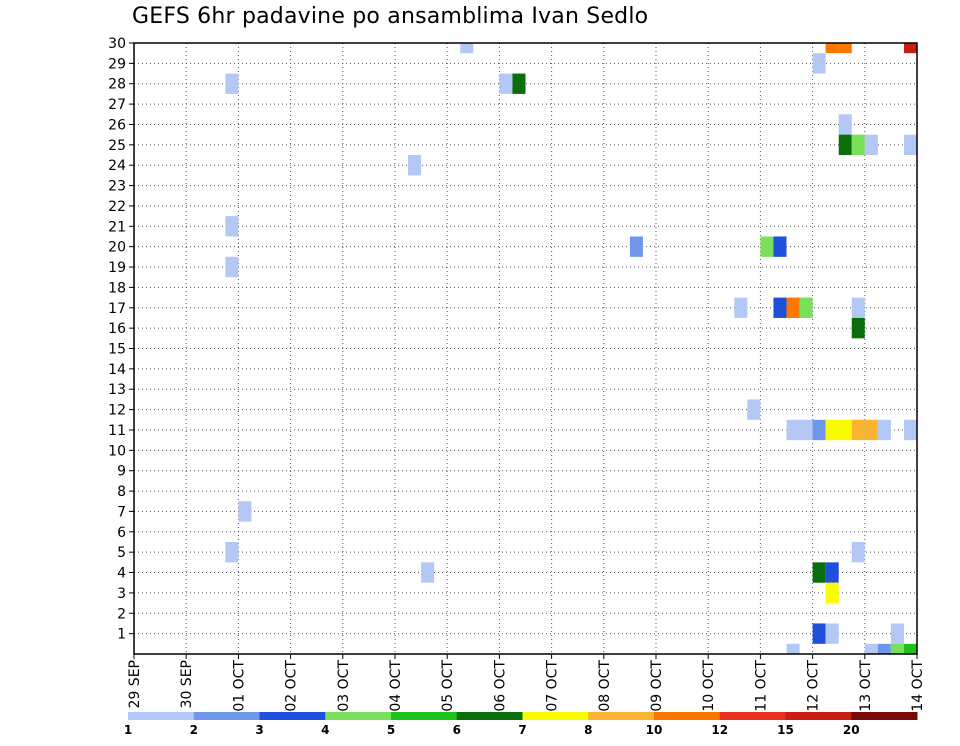 The image size is (960, 746). Describe the element at coordinates (553, 686) in the screenshot. I see `x-tick-label: 07 OCT` at that location.